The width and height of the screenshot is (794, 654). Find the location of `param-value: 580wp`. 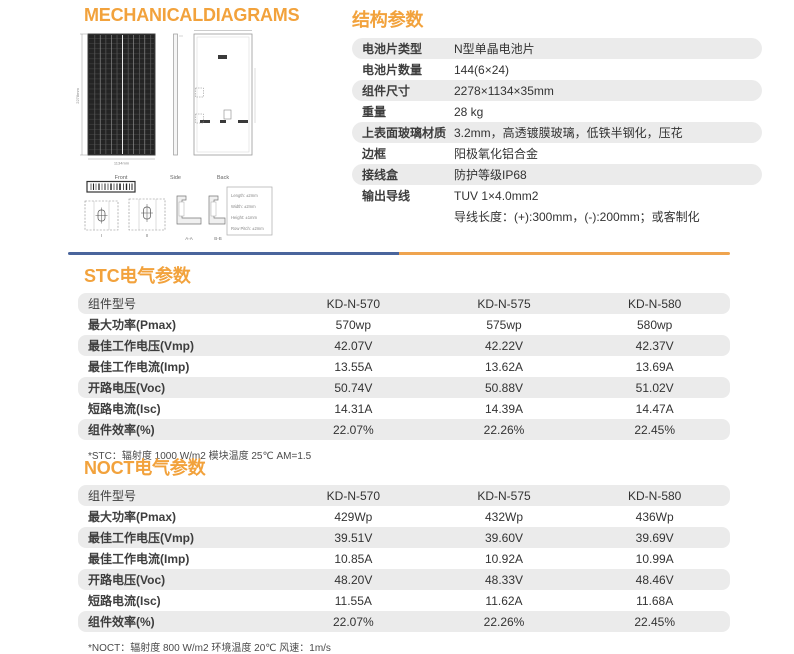

param-value: 580wp is located at coordinates (654, 324).